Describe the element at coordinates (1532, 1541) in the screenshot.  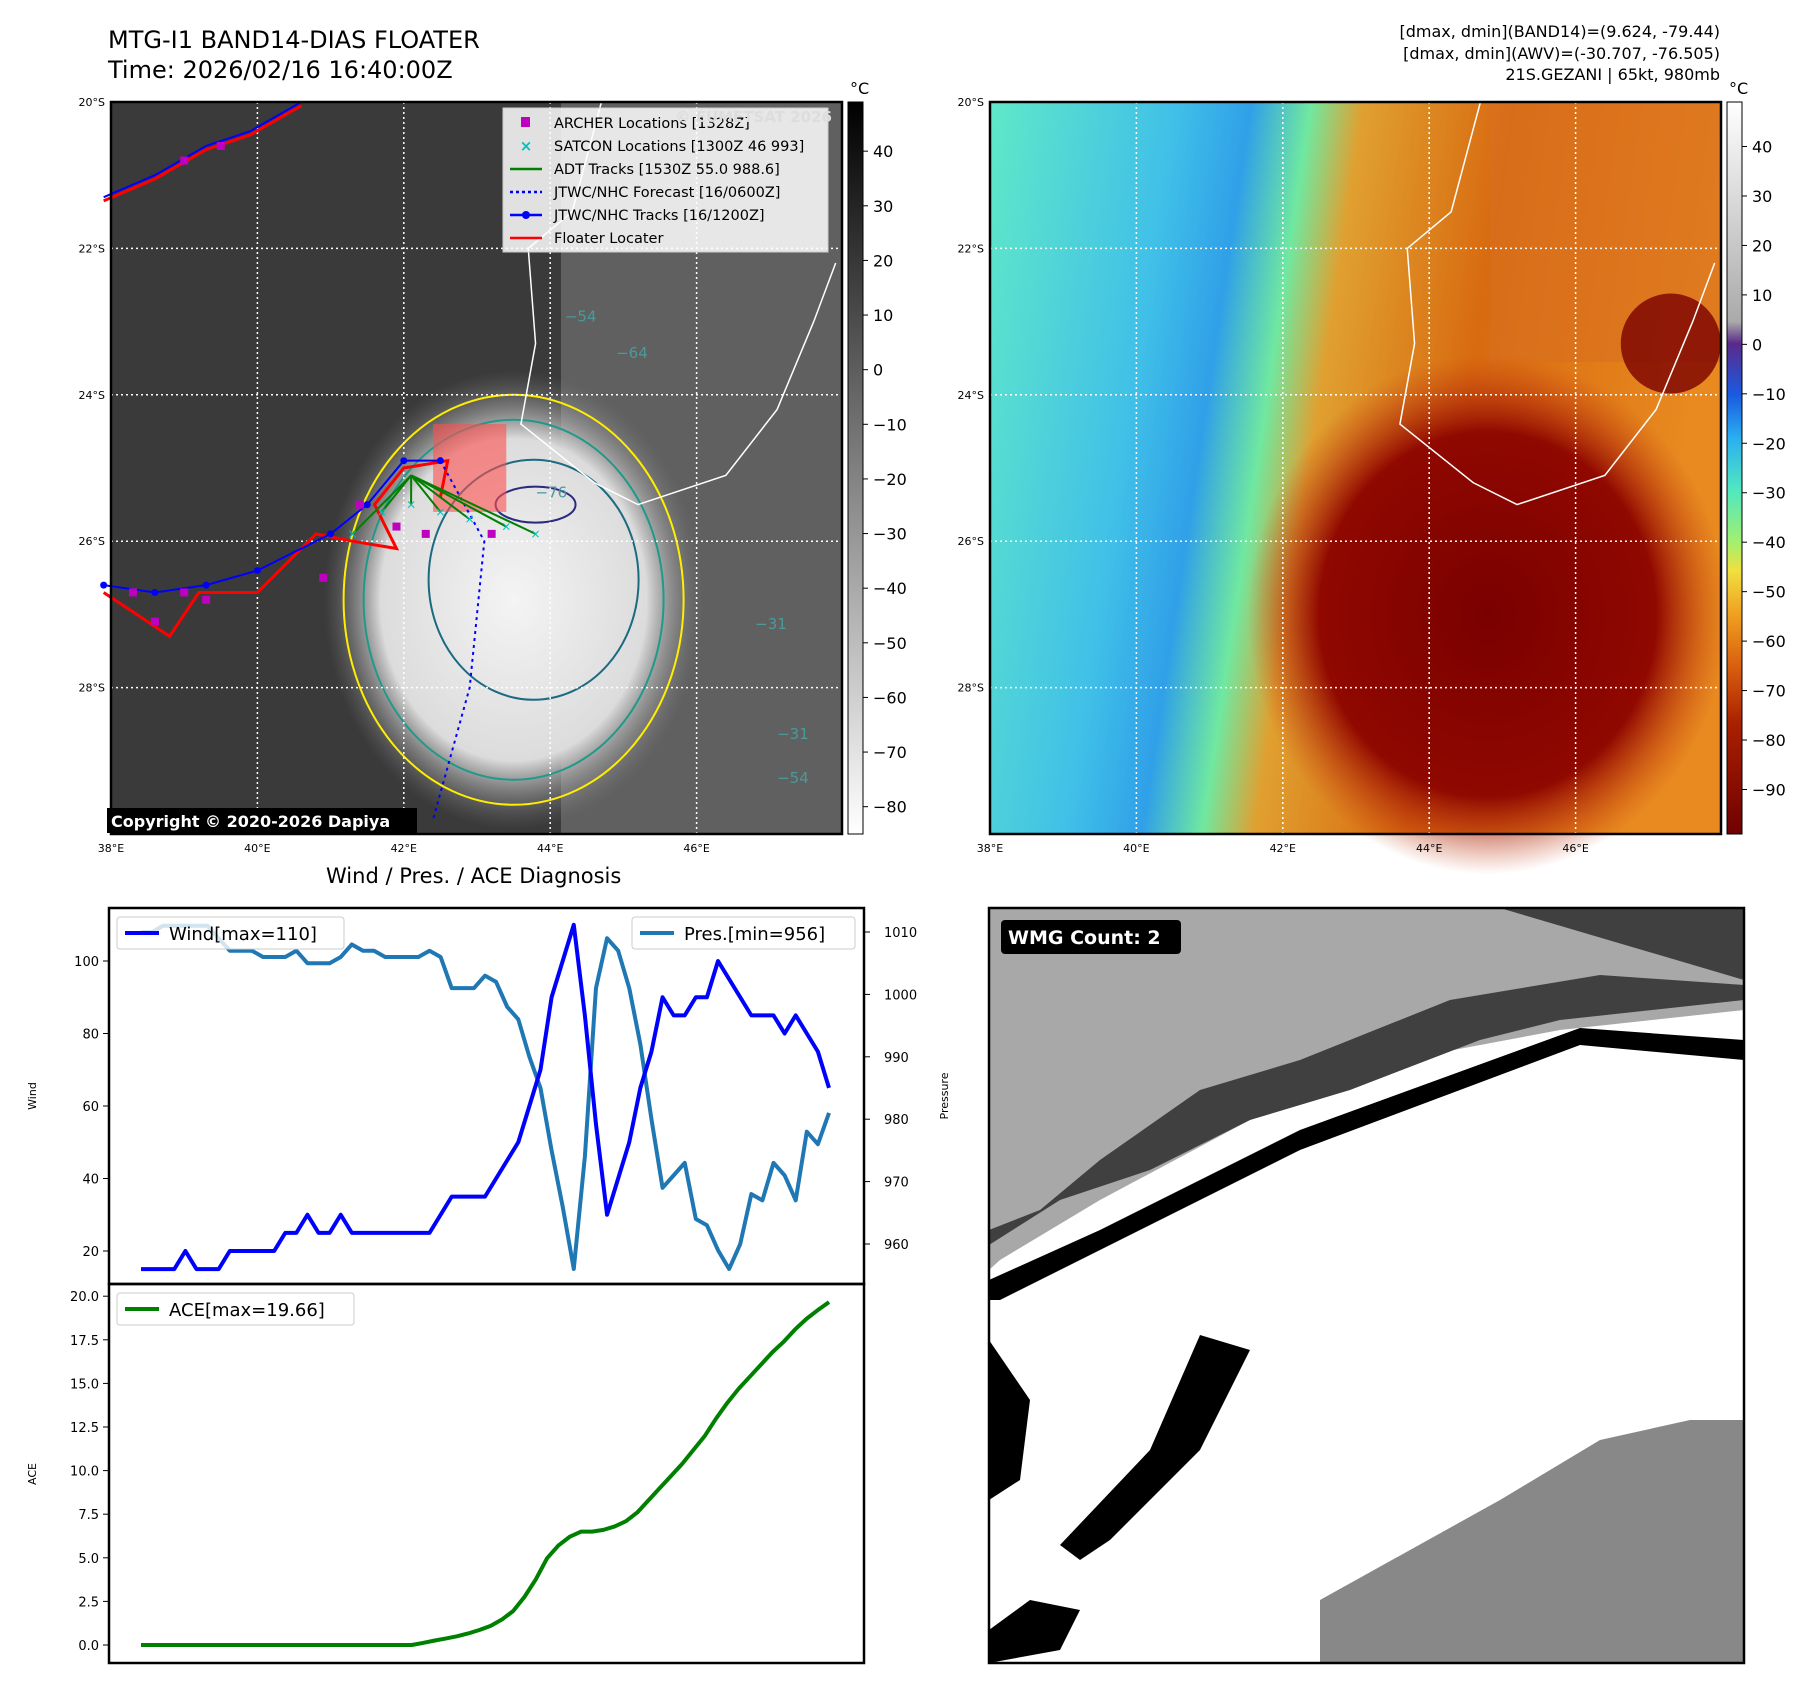
I see `wmg-gray-lower` at that location.